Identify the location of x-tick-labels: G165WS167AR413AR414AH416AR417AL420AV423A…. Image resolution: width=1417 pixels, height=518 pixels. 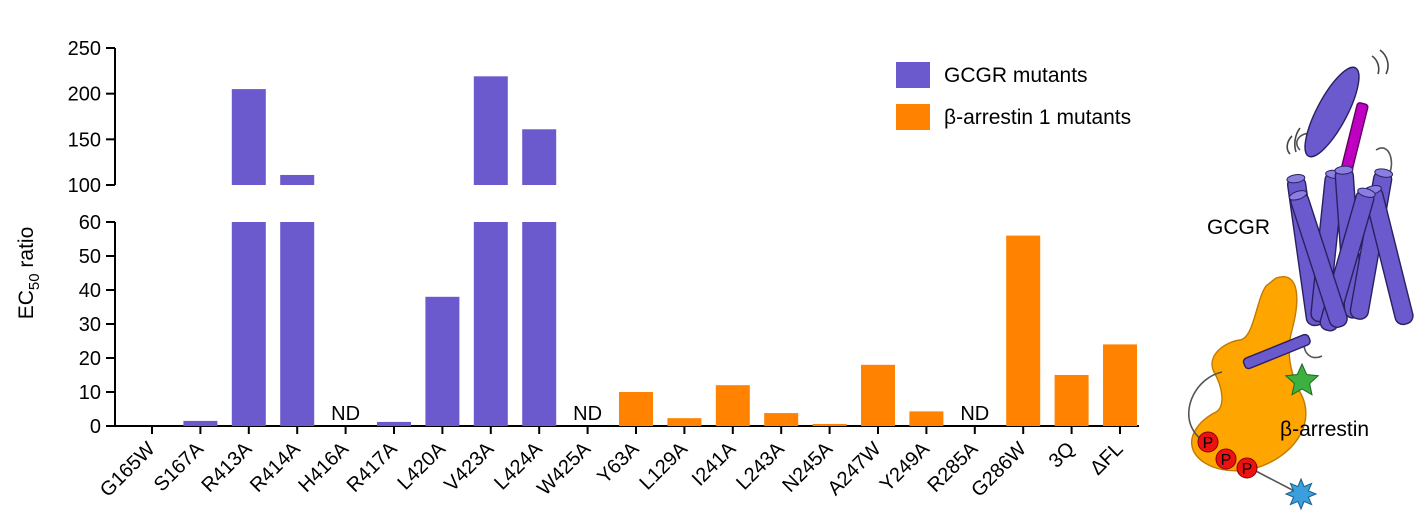
(612, 470).